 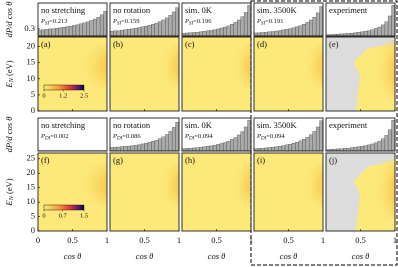 What do you see at coordinates (179, 240) in the screenshot?
I see `x-tick-label: 1` at bounding box center [179, 240].